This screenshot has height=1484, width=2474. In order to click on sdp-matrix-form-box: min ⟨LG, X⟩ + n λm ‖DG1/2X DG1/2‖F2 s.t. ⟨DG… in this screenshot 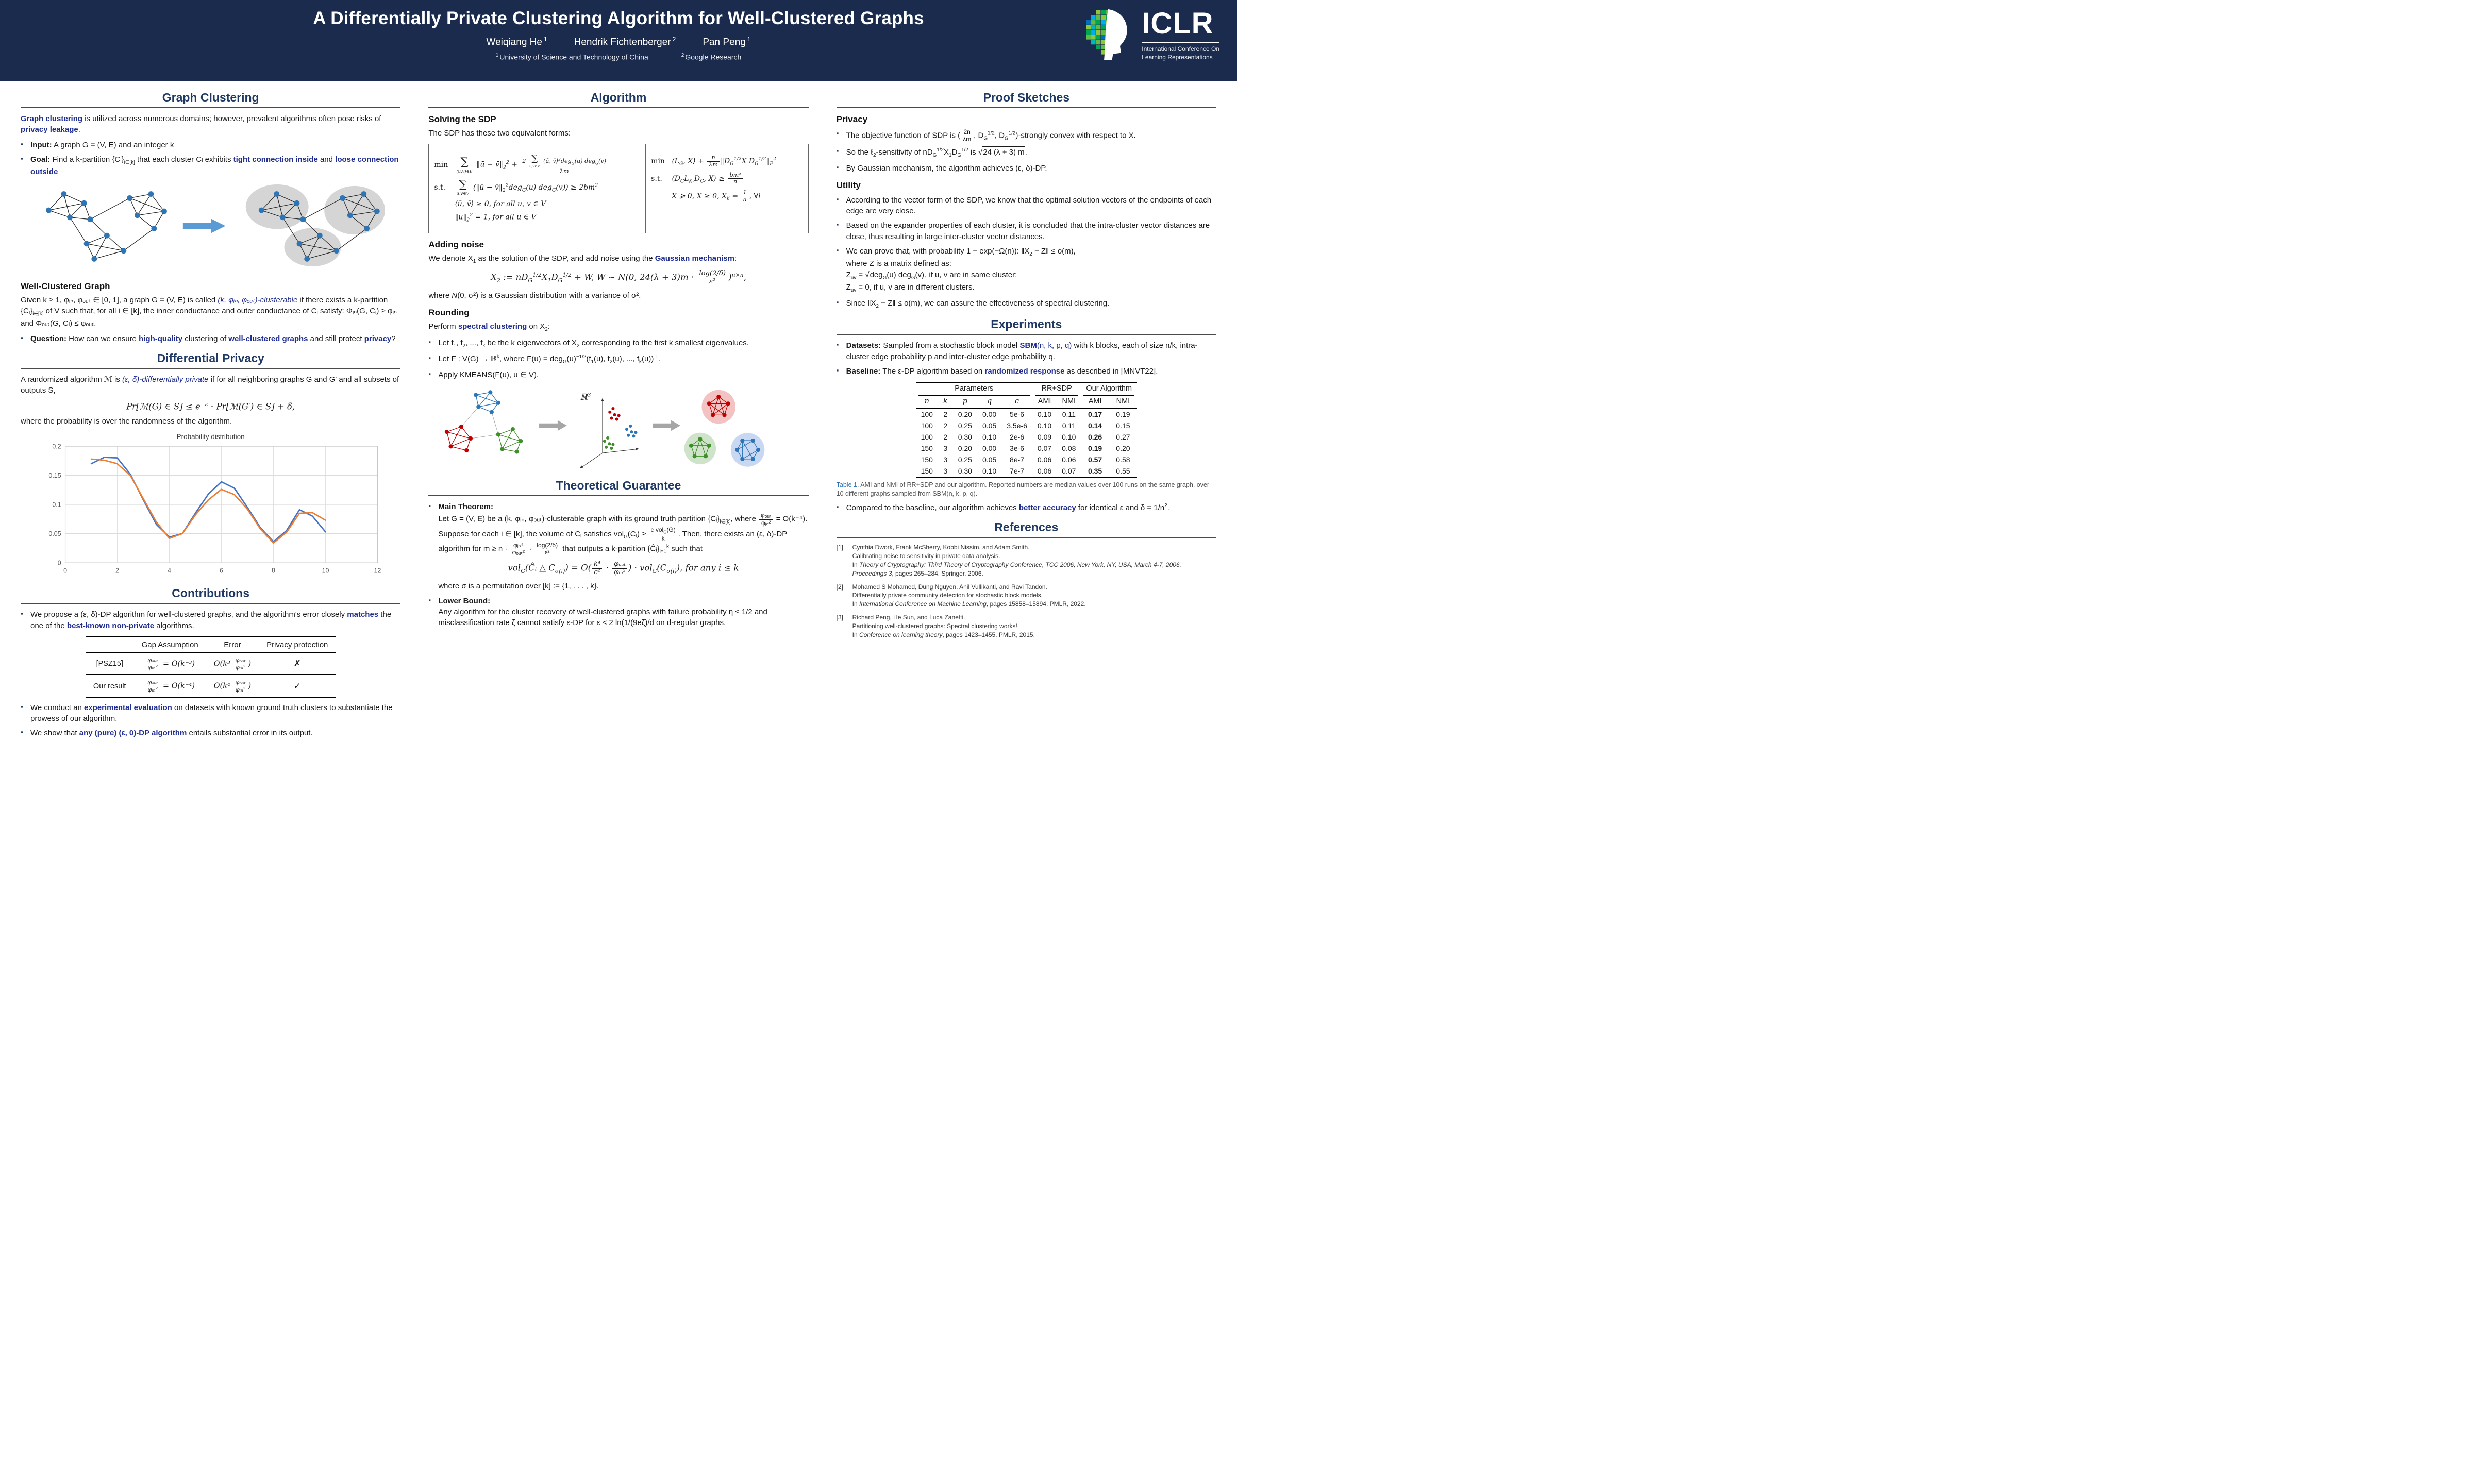, I will do `click(727, 189)`.